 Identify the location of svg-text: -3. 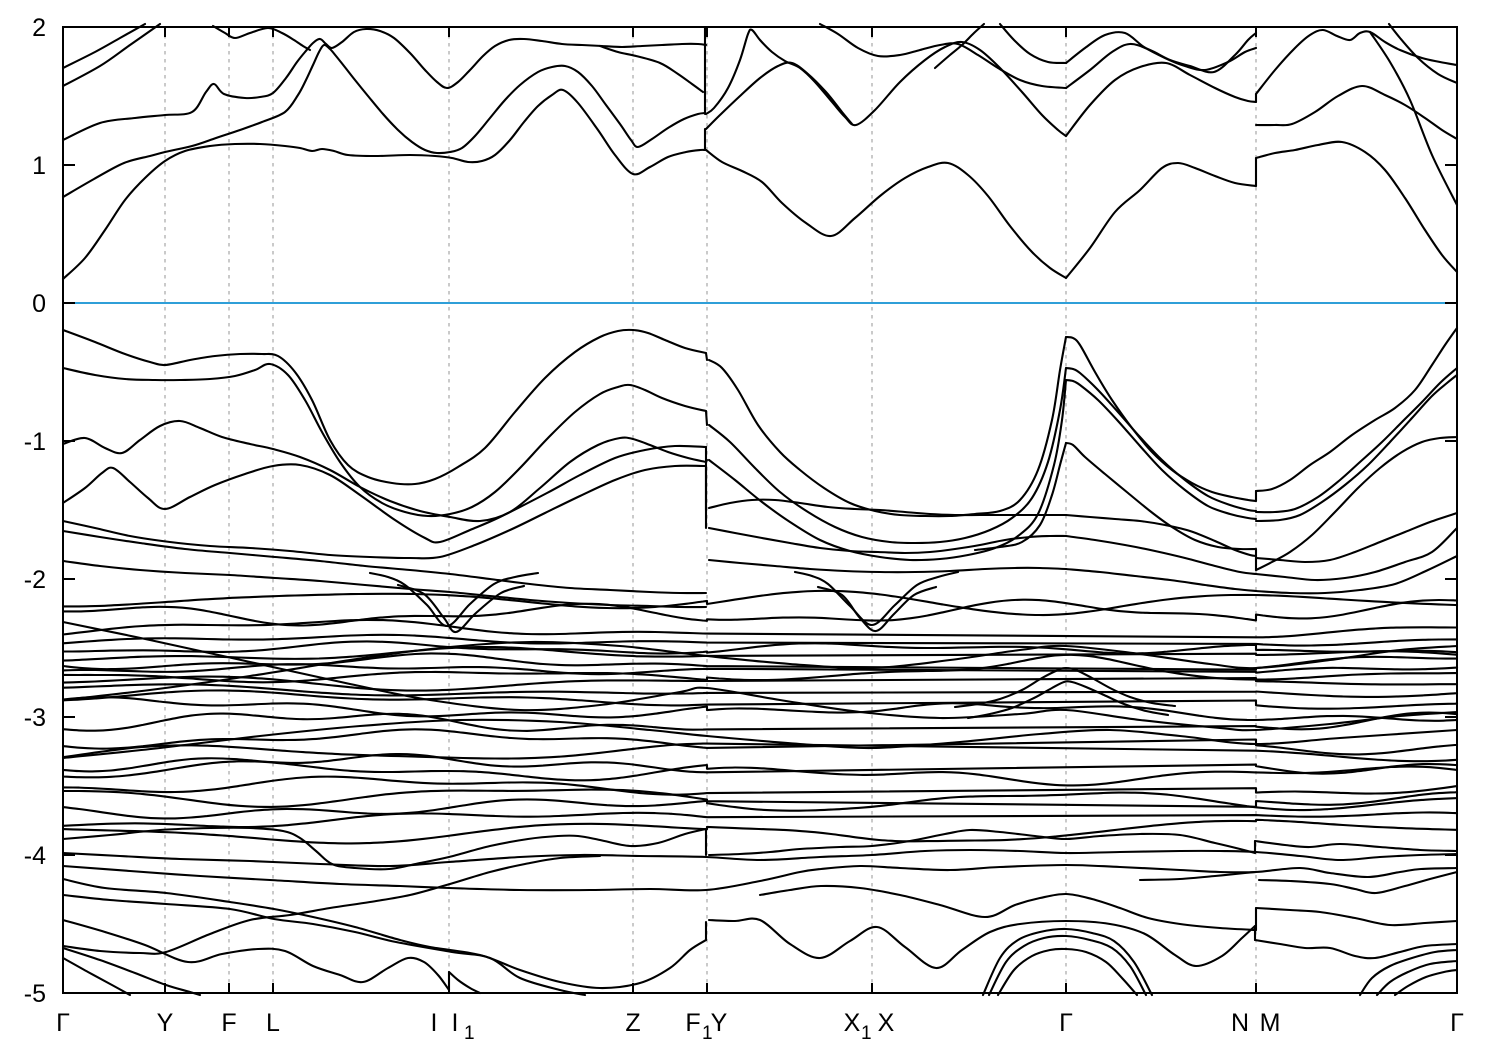
(35, 718).